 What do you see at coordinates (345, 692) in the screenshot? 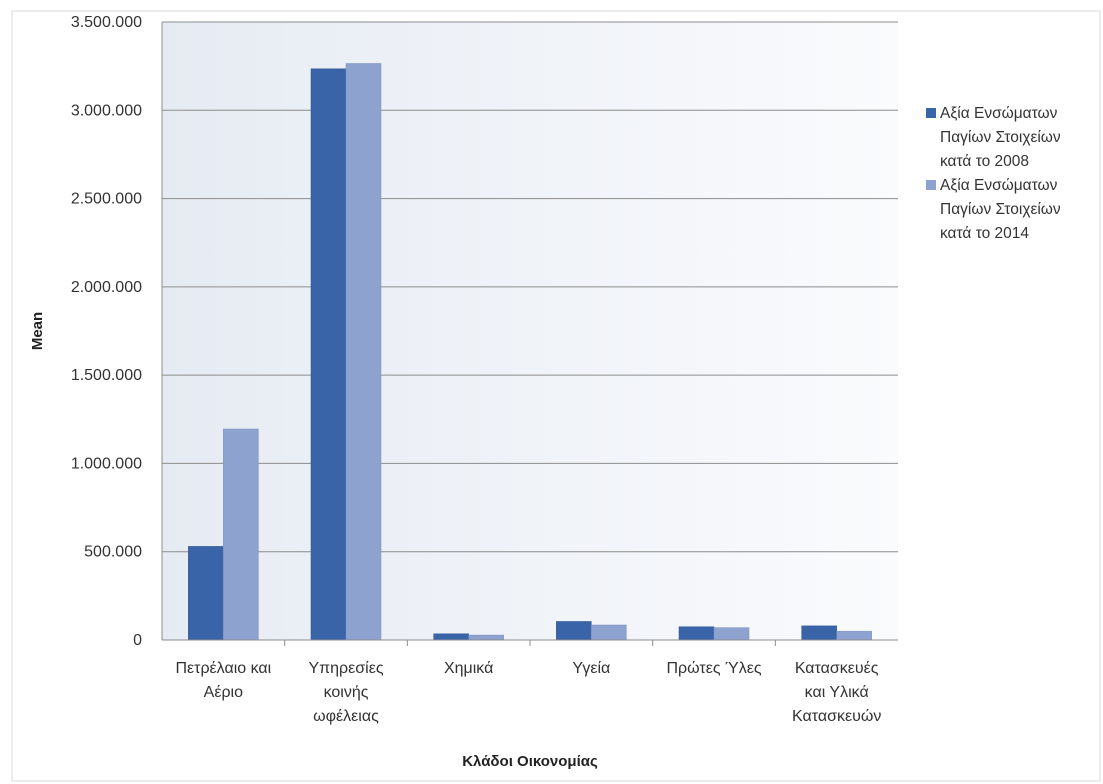
I see `x-tick-label: Υπηρεσίες κοινής ωφέλειας` at bounding box center [345, 692].